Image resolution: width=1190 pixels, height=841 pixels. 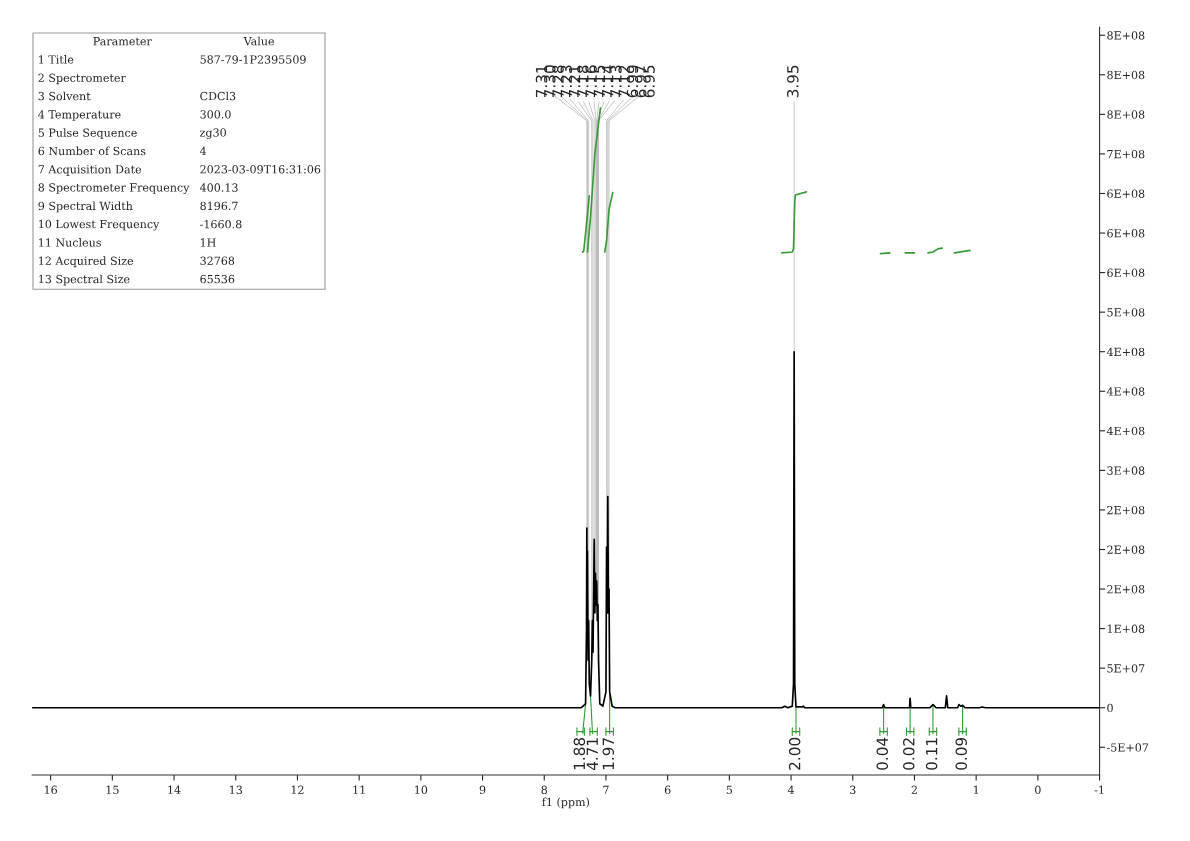 I want to click on x-tick-label: 6, so click(x=667, y=789).